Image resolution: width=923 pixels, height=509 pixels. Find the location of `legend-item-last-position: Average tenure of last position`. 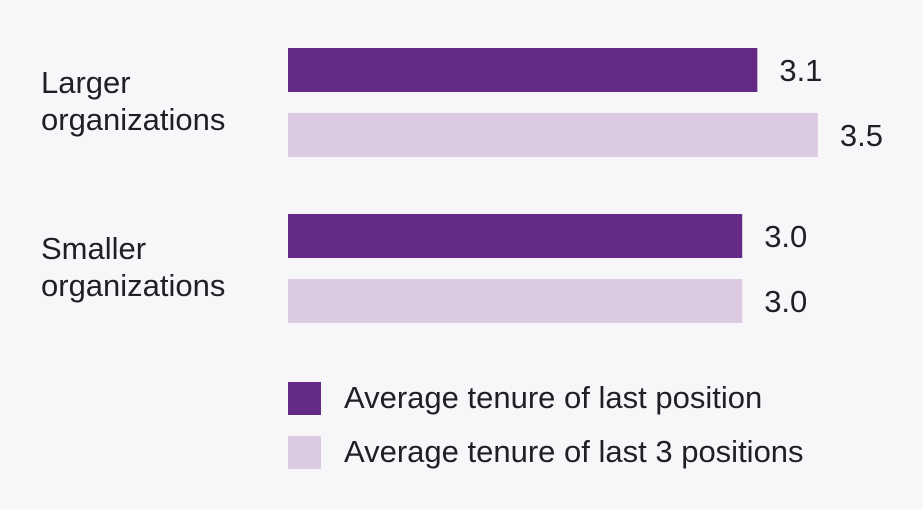

legend-item-last-position: Average tenure of last position is located at coordinates (546, 398).